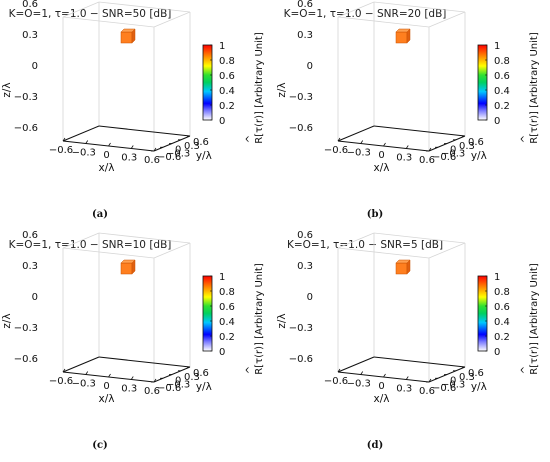 Image resolution: width=550 pixels, height=462 pixels. I want to click on z-tick-label: 0, so click(310, 66).